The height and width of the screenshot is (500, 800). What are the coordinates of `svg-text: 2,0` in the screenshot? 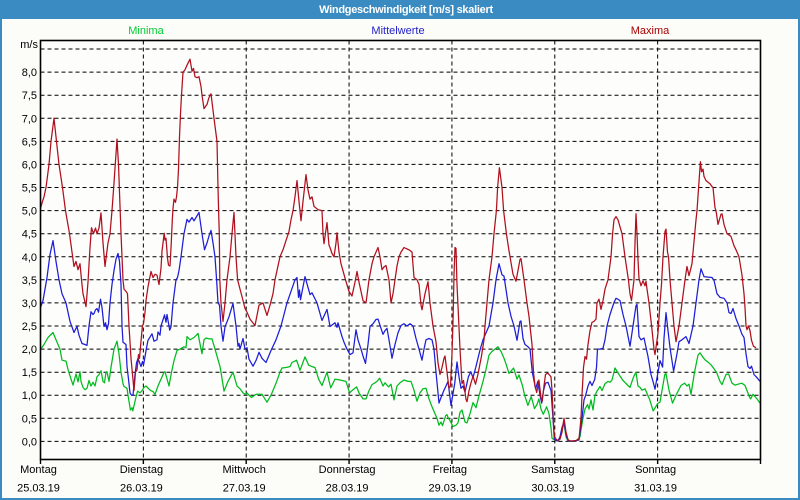 It's located at (29, 350).